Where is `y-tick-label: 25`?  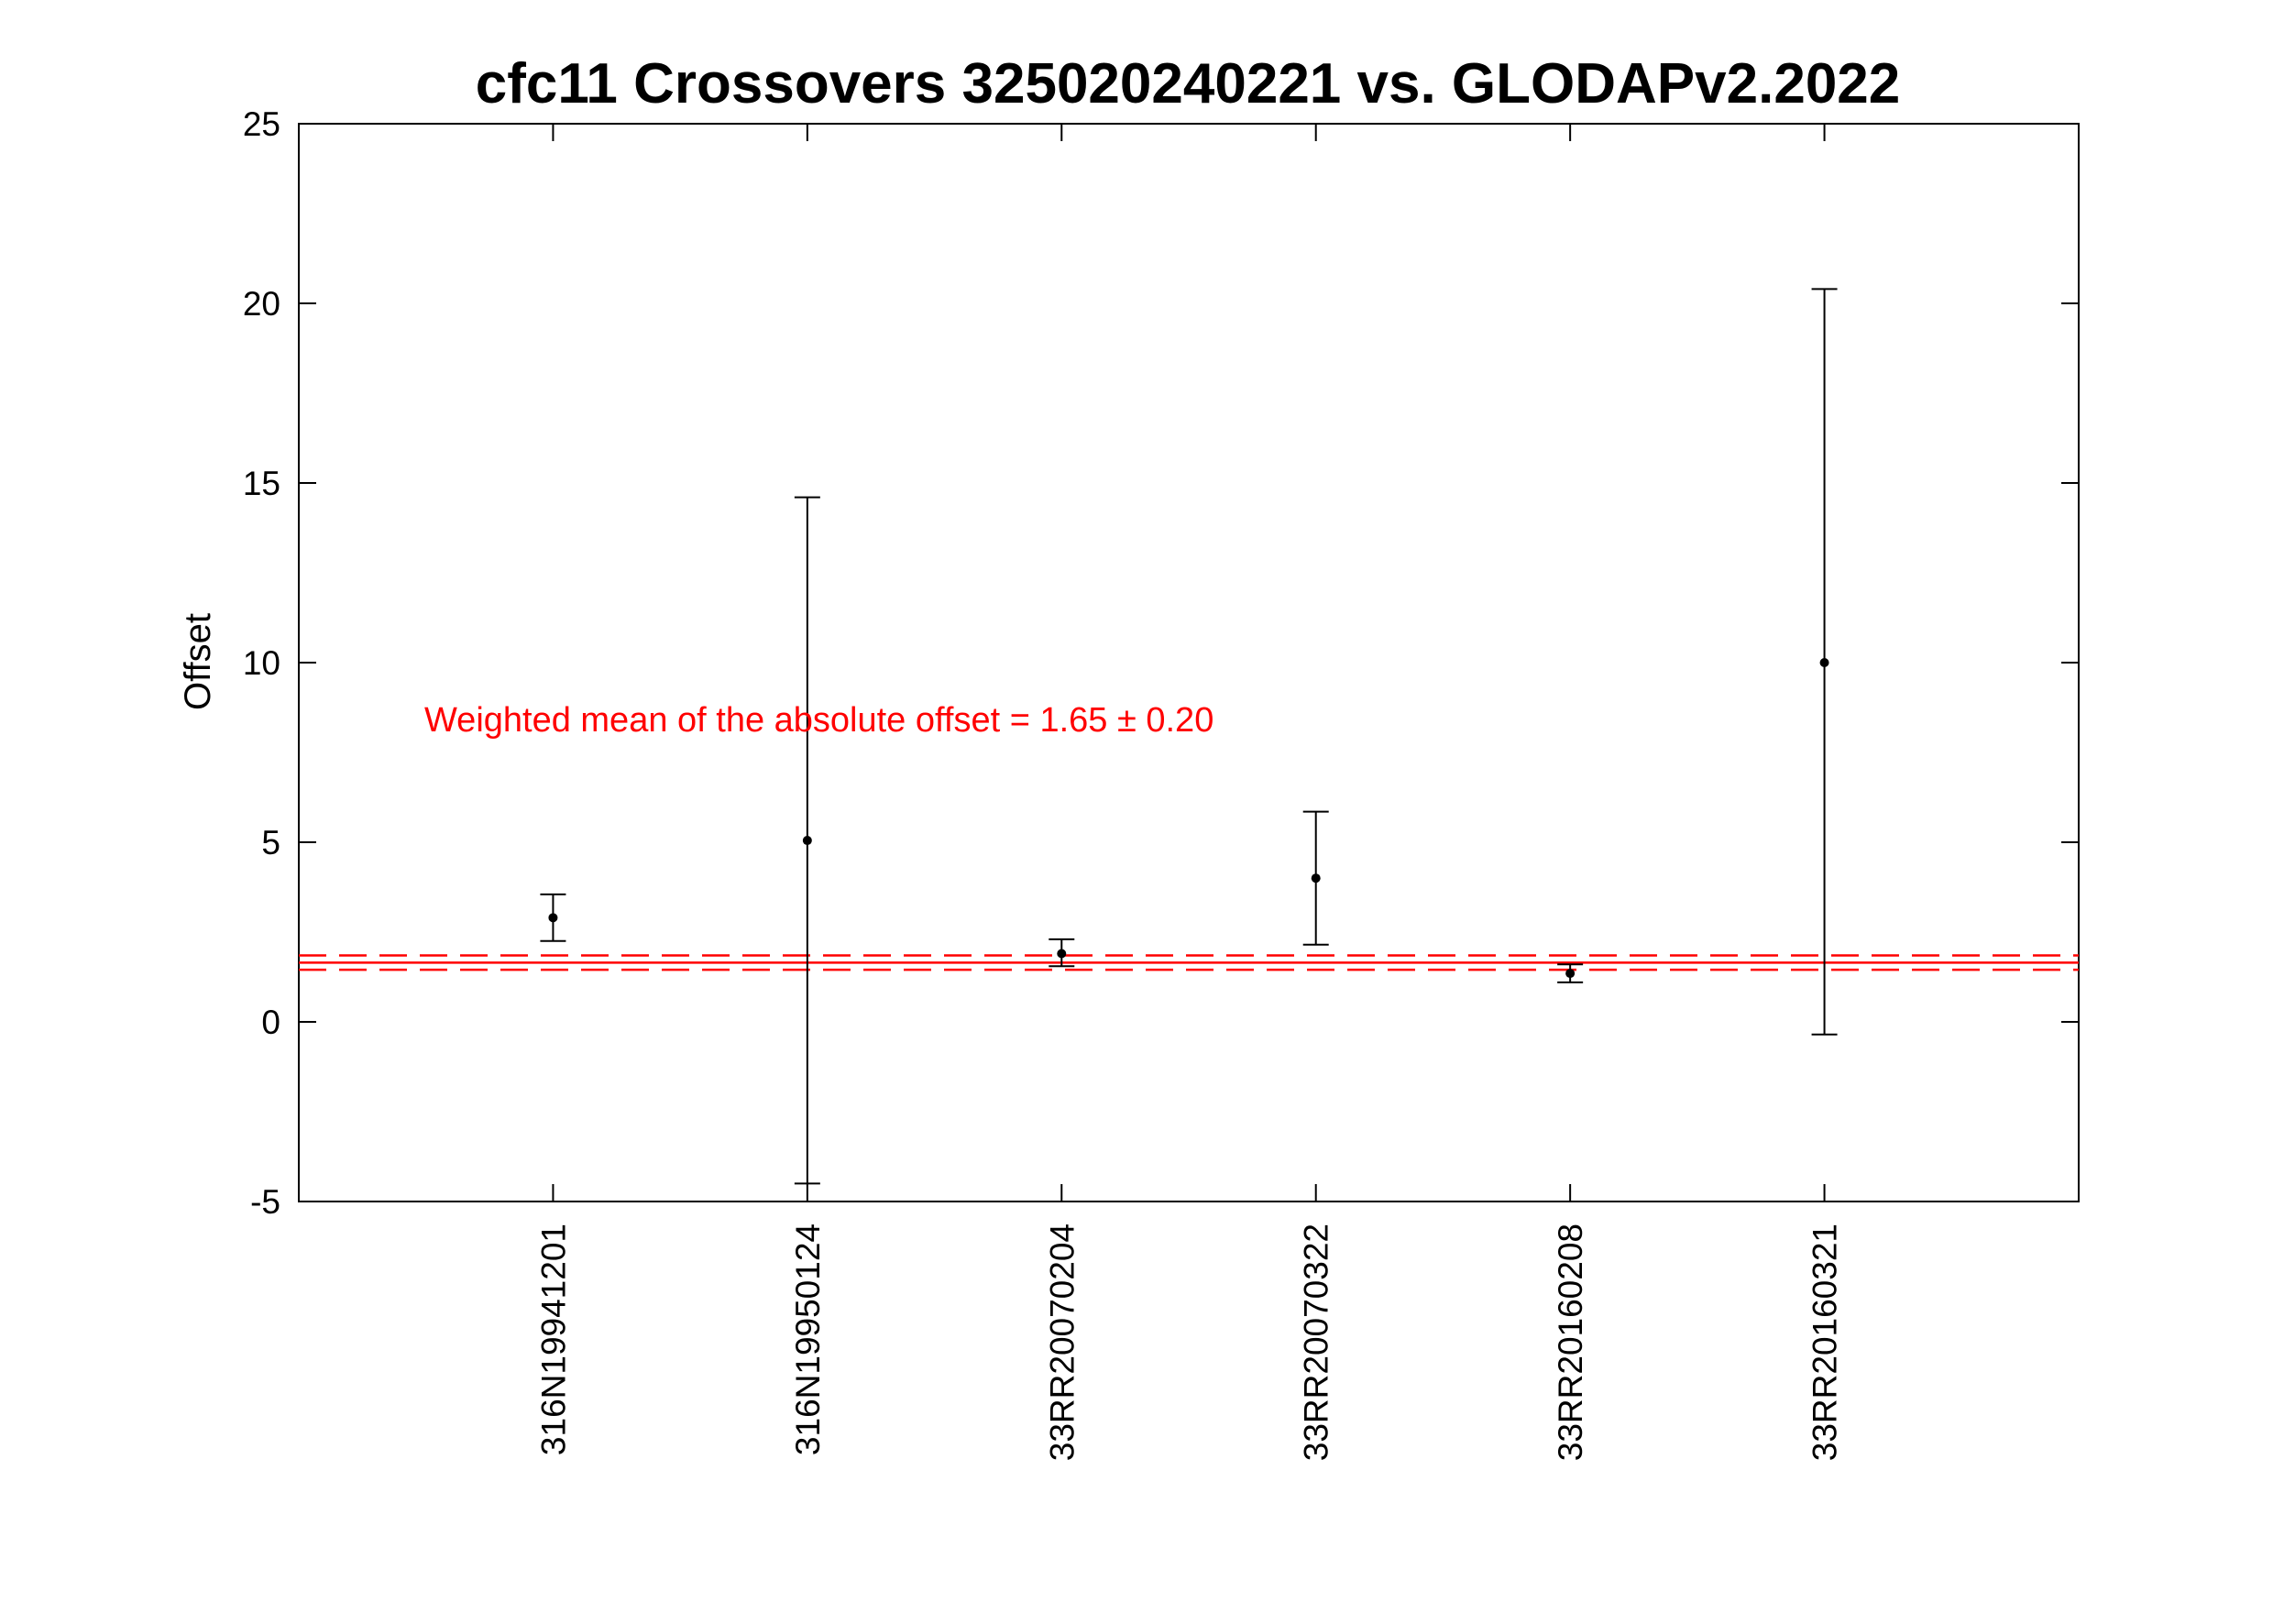 y-tick-label: 25 is located at coordinates (261, 124).